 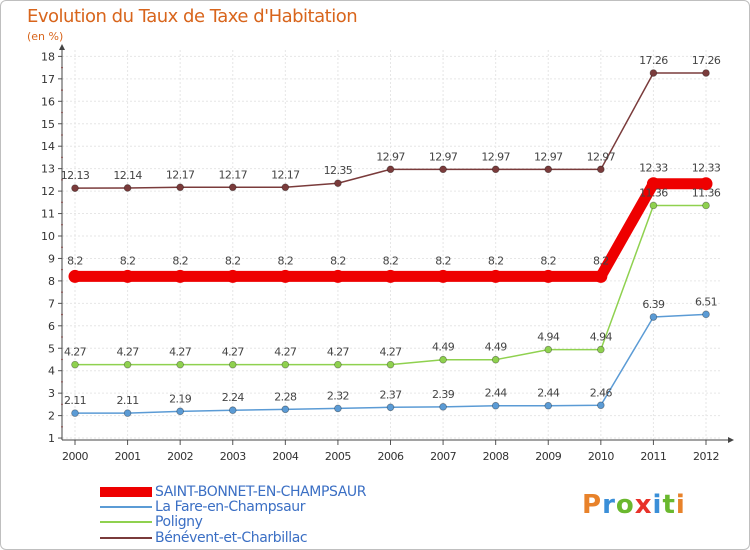 I want to click on y-tick-label: 17, so click(x=48, y=79).